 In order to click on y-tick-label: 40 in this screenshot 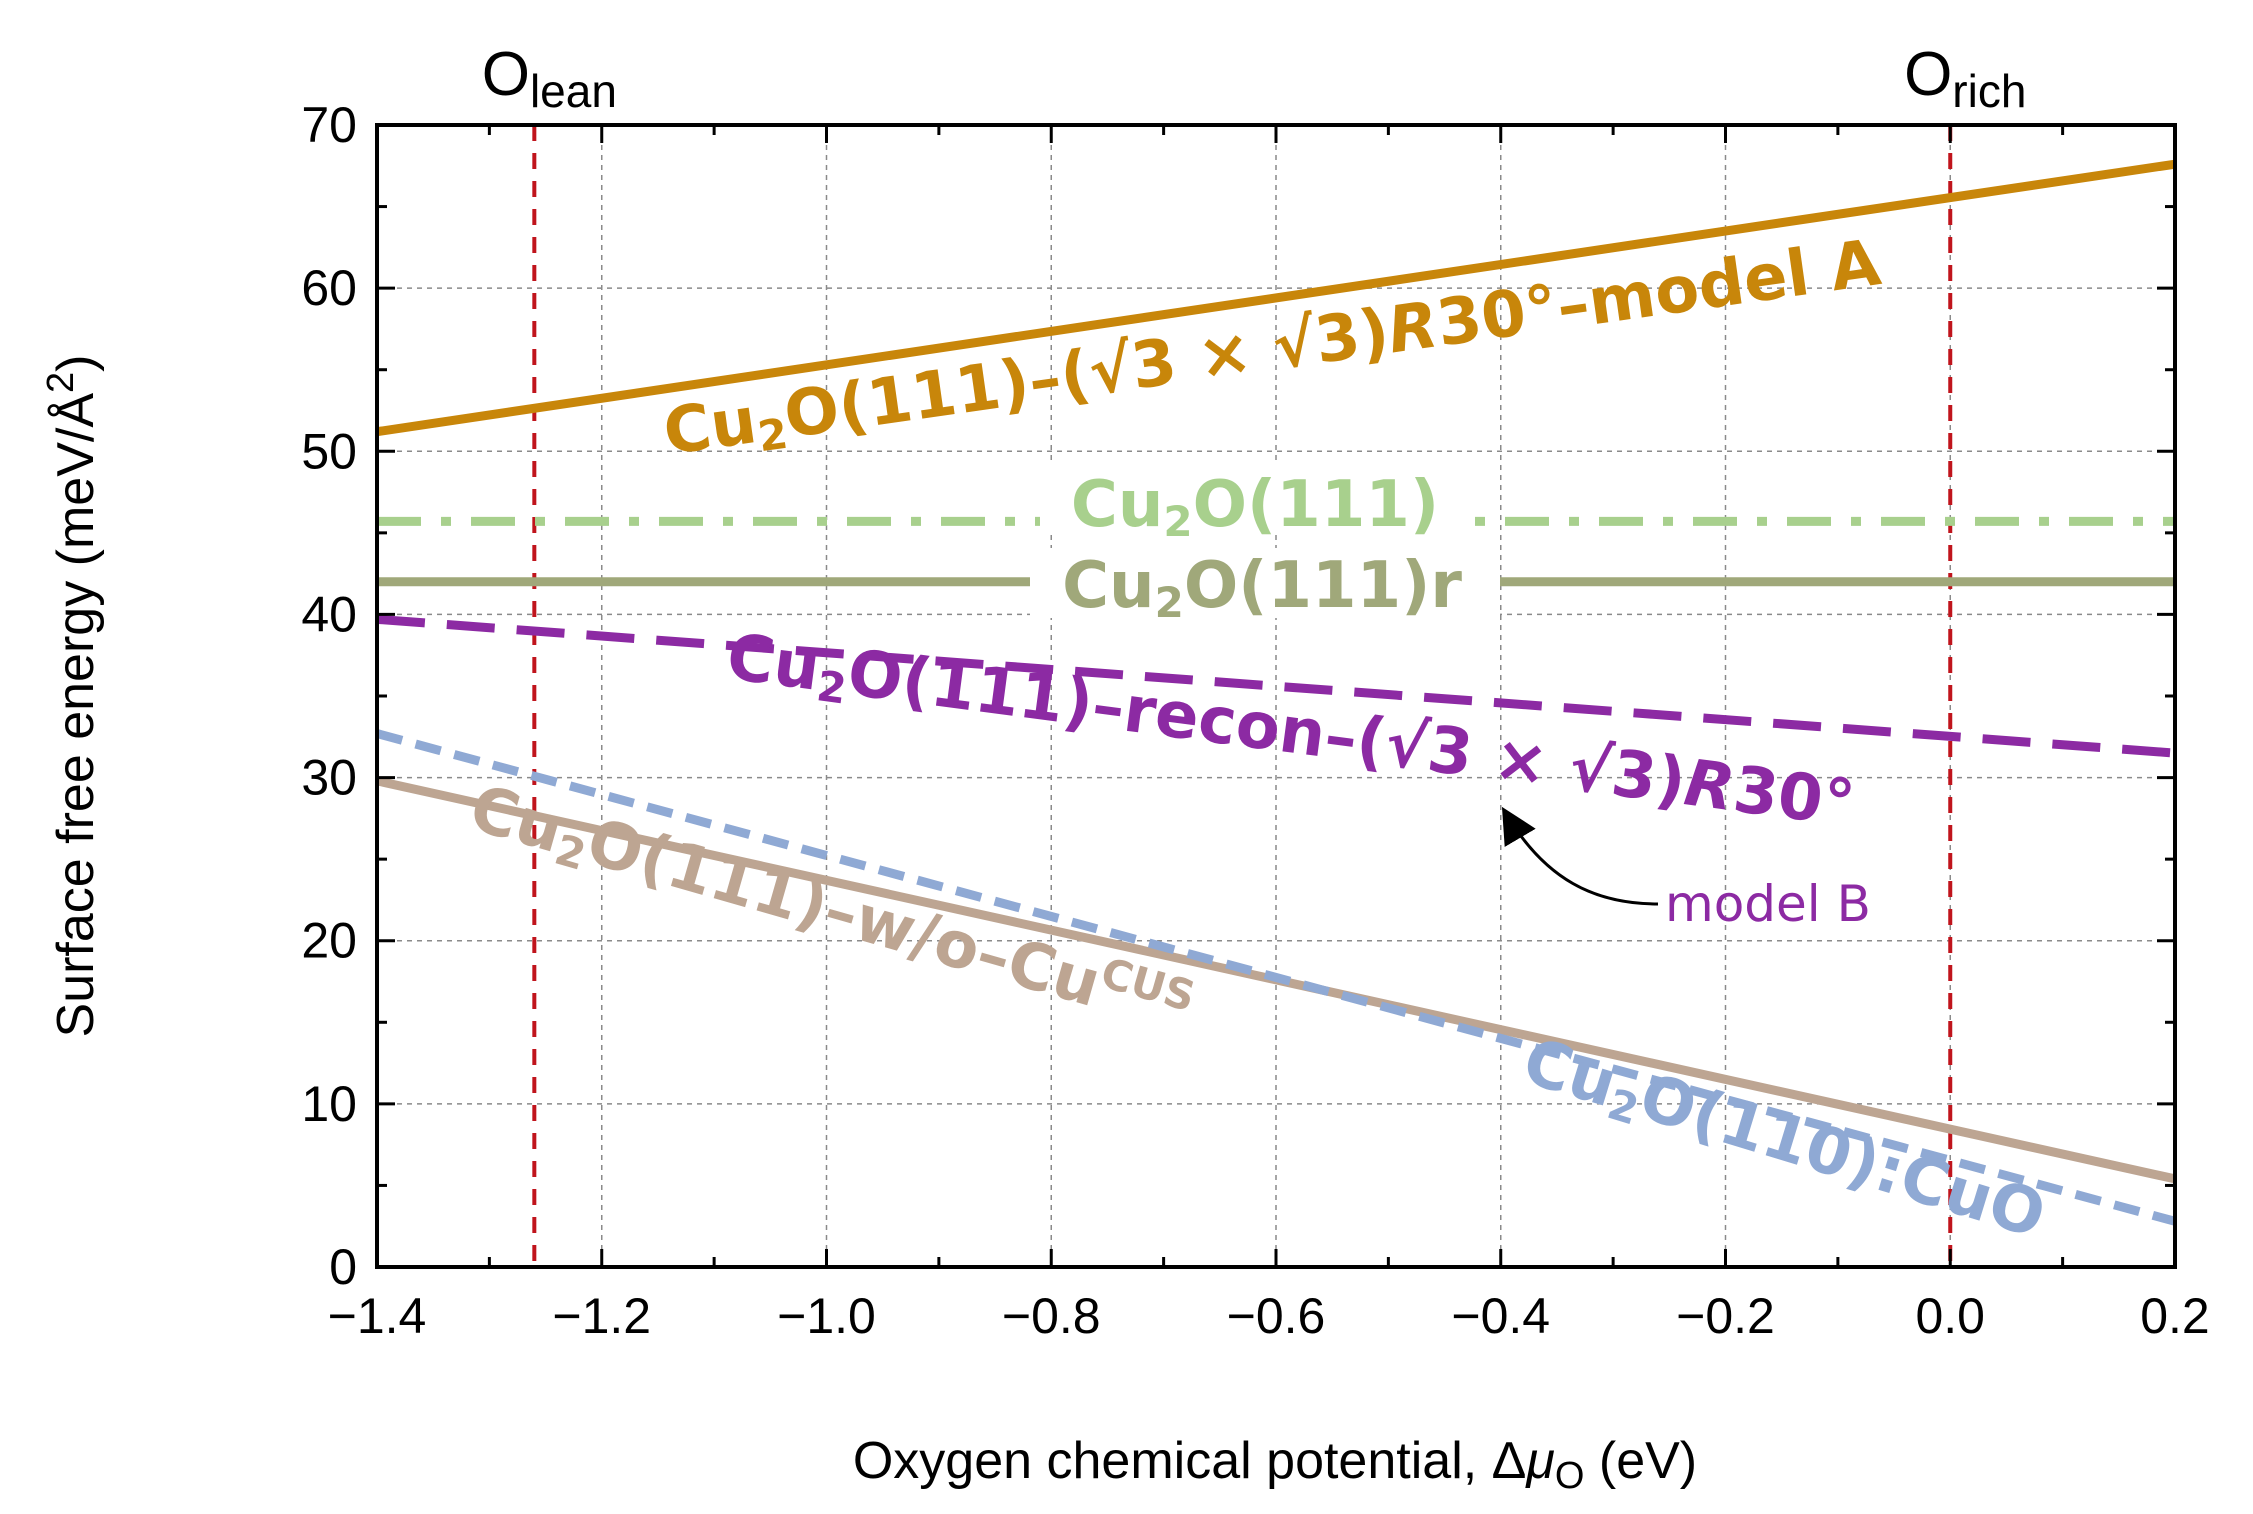, I will do `click(329, 614)`.